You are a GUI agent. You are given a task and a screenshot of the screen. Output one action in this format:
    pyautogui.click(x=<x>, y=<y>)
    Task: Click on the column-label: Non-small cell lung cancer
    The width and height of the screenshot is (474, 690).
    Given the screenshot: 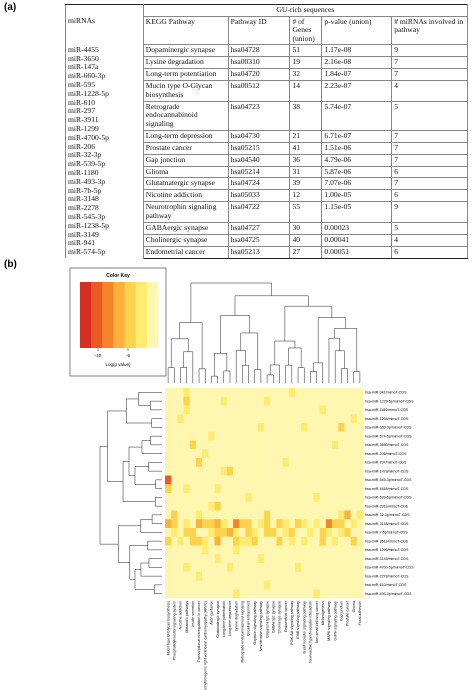 What is the action you would take?
    pyautogui.click(x=317, y=621)
    